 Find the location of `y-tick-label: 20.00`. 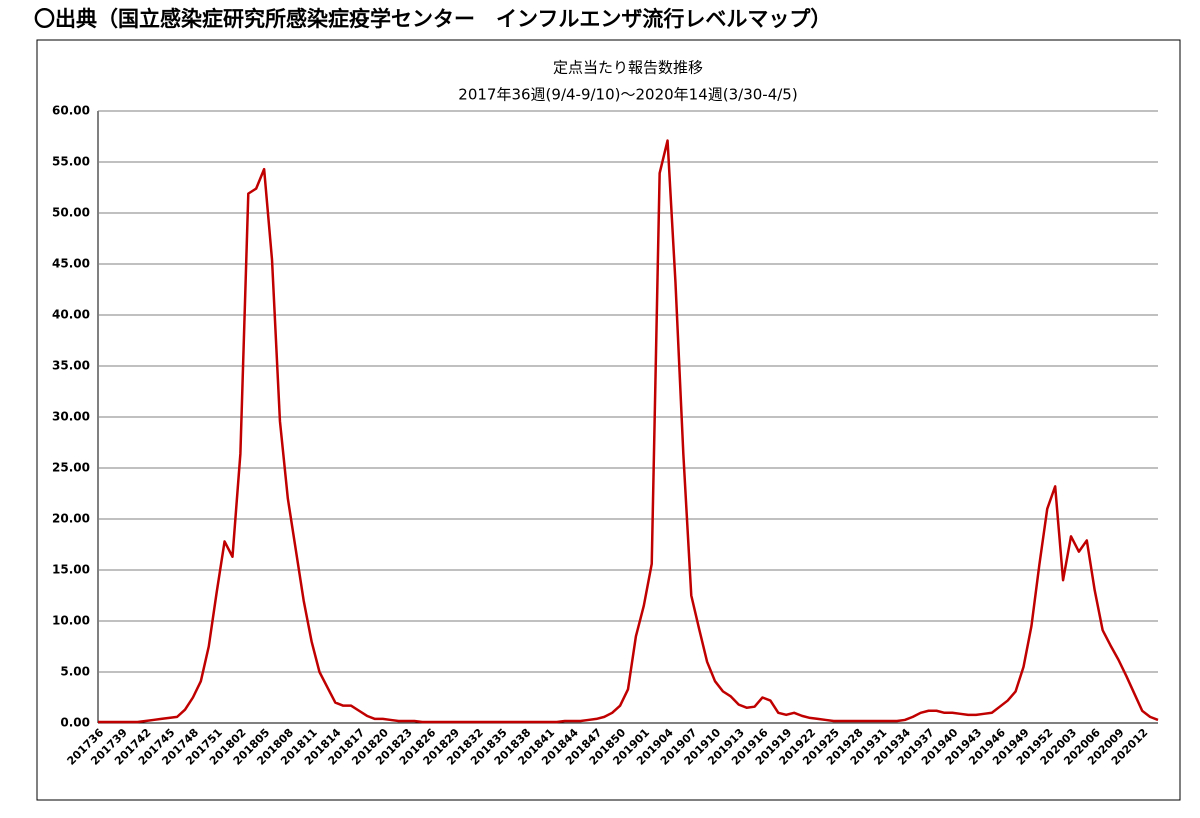

y-tick-label: 20.00 is located at coordinates (71, 519).